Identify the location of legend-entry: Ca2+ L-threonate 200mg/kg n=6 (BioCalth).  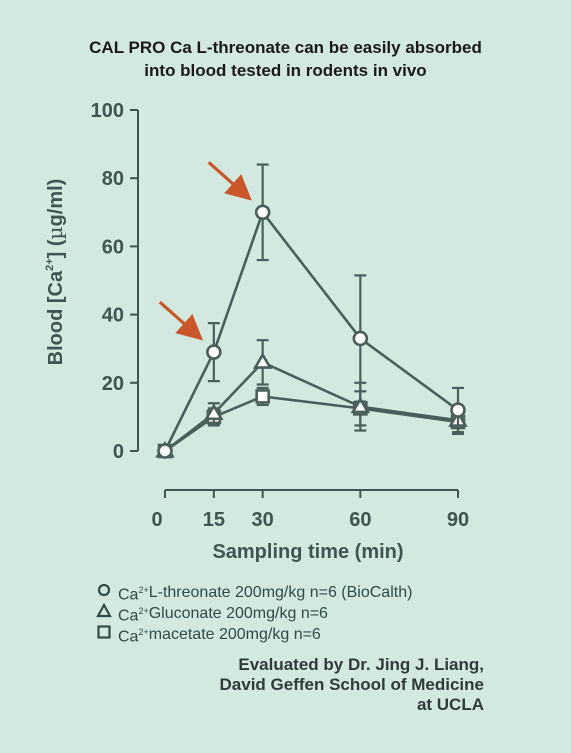
(254, 592).